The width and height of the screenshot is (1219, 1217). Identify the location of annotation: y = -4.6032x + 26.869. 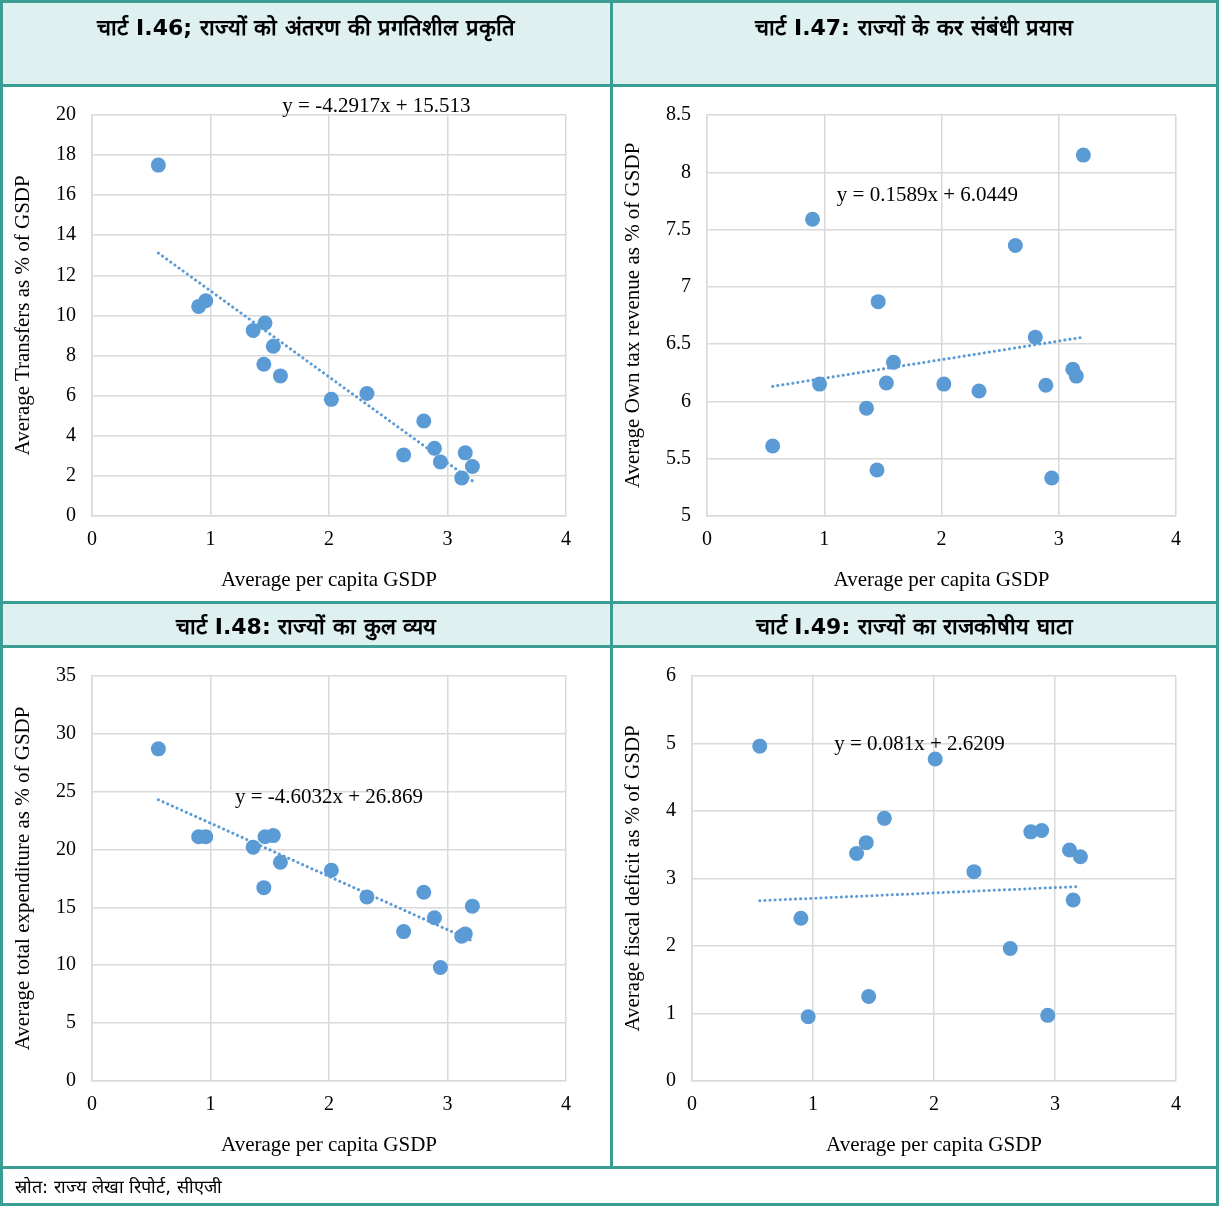
(329, 795).